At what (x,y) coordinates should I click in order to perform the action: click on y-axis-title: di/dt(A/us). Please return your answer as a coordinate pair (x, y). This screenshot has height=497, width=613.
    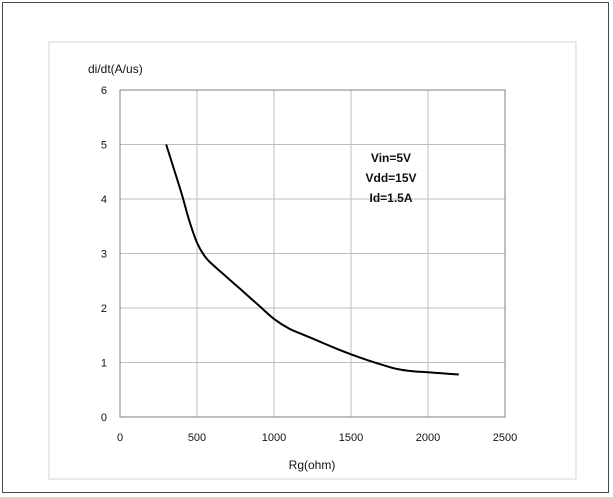
    Looking at the image, I should click on (115, 69).